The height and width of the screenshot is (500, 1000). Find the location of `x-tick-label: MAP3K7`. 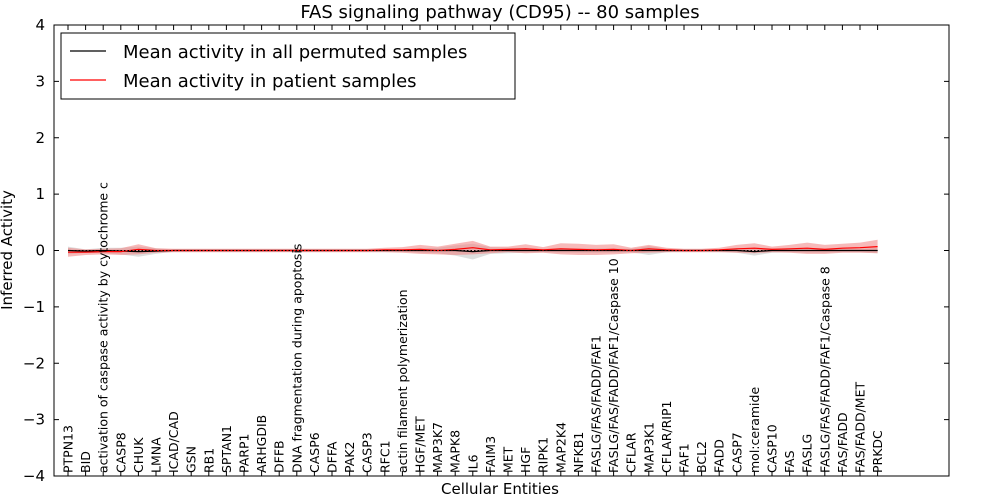

x-tick-label: MAP3K7 is located at coordinates (437, 447).